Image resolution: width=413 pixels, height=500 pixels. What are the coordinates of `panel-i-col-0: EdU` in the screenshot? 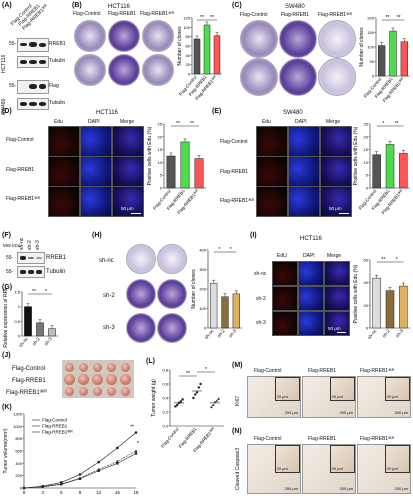 It's located at (282, 256).